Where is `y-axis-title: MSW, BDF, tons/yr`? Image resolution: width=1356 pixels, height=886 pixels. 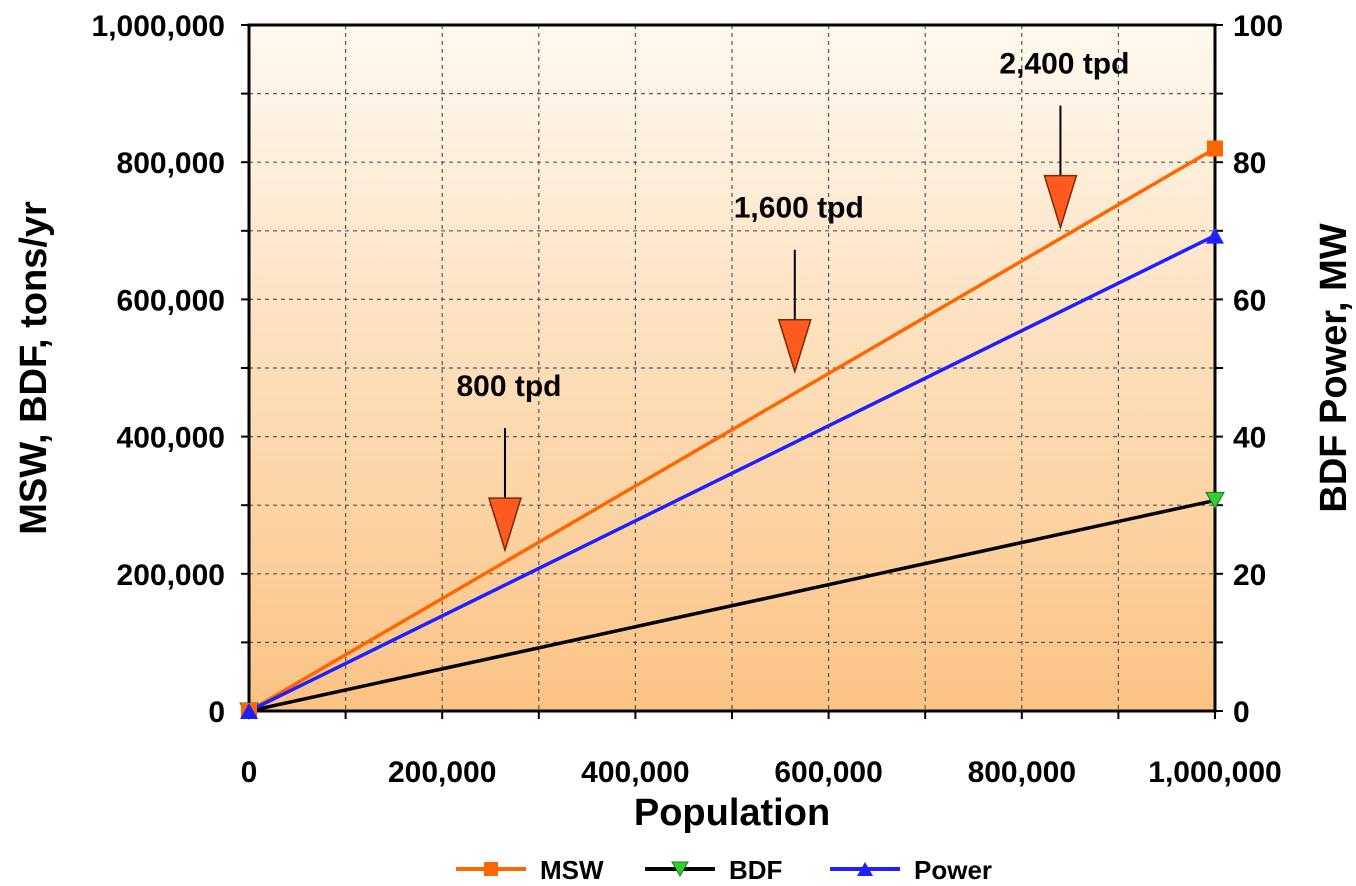
y-axis-title: MSW, BDF, tons/yr is located at coordinates (34, 368).